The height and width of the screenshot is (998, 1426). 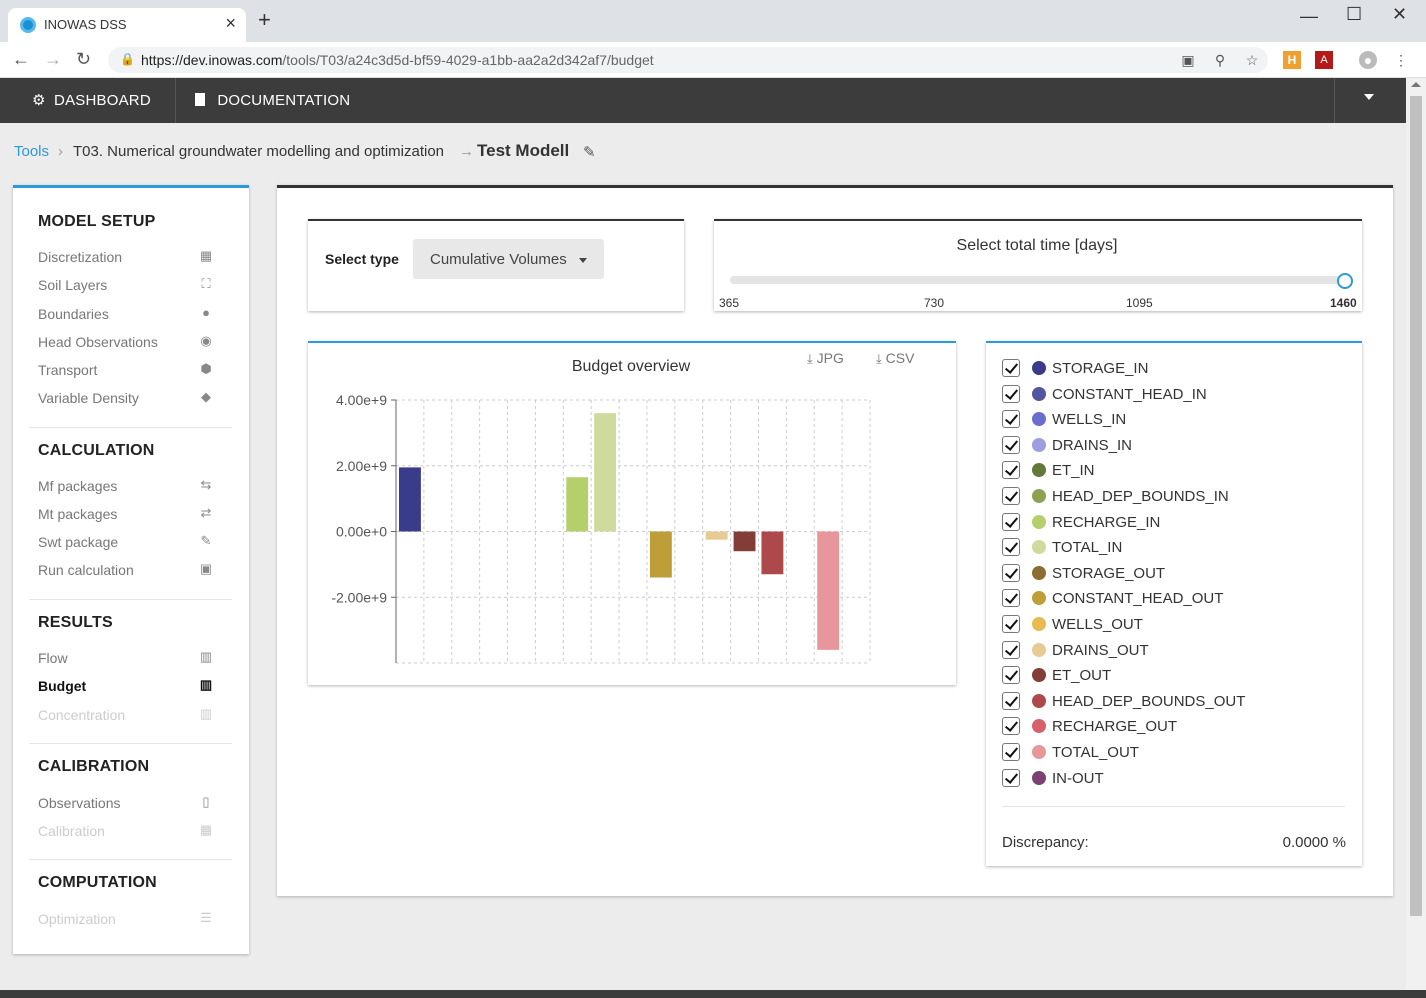 I want to click on profile-avatar-icon: ●, so click(x=1368, y=60).